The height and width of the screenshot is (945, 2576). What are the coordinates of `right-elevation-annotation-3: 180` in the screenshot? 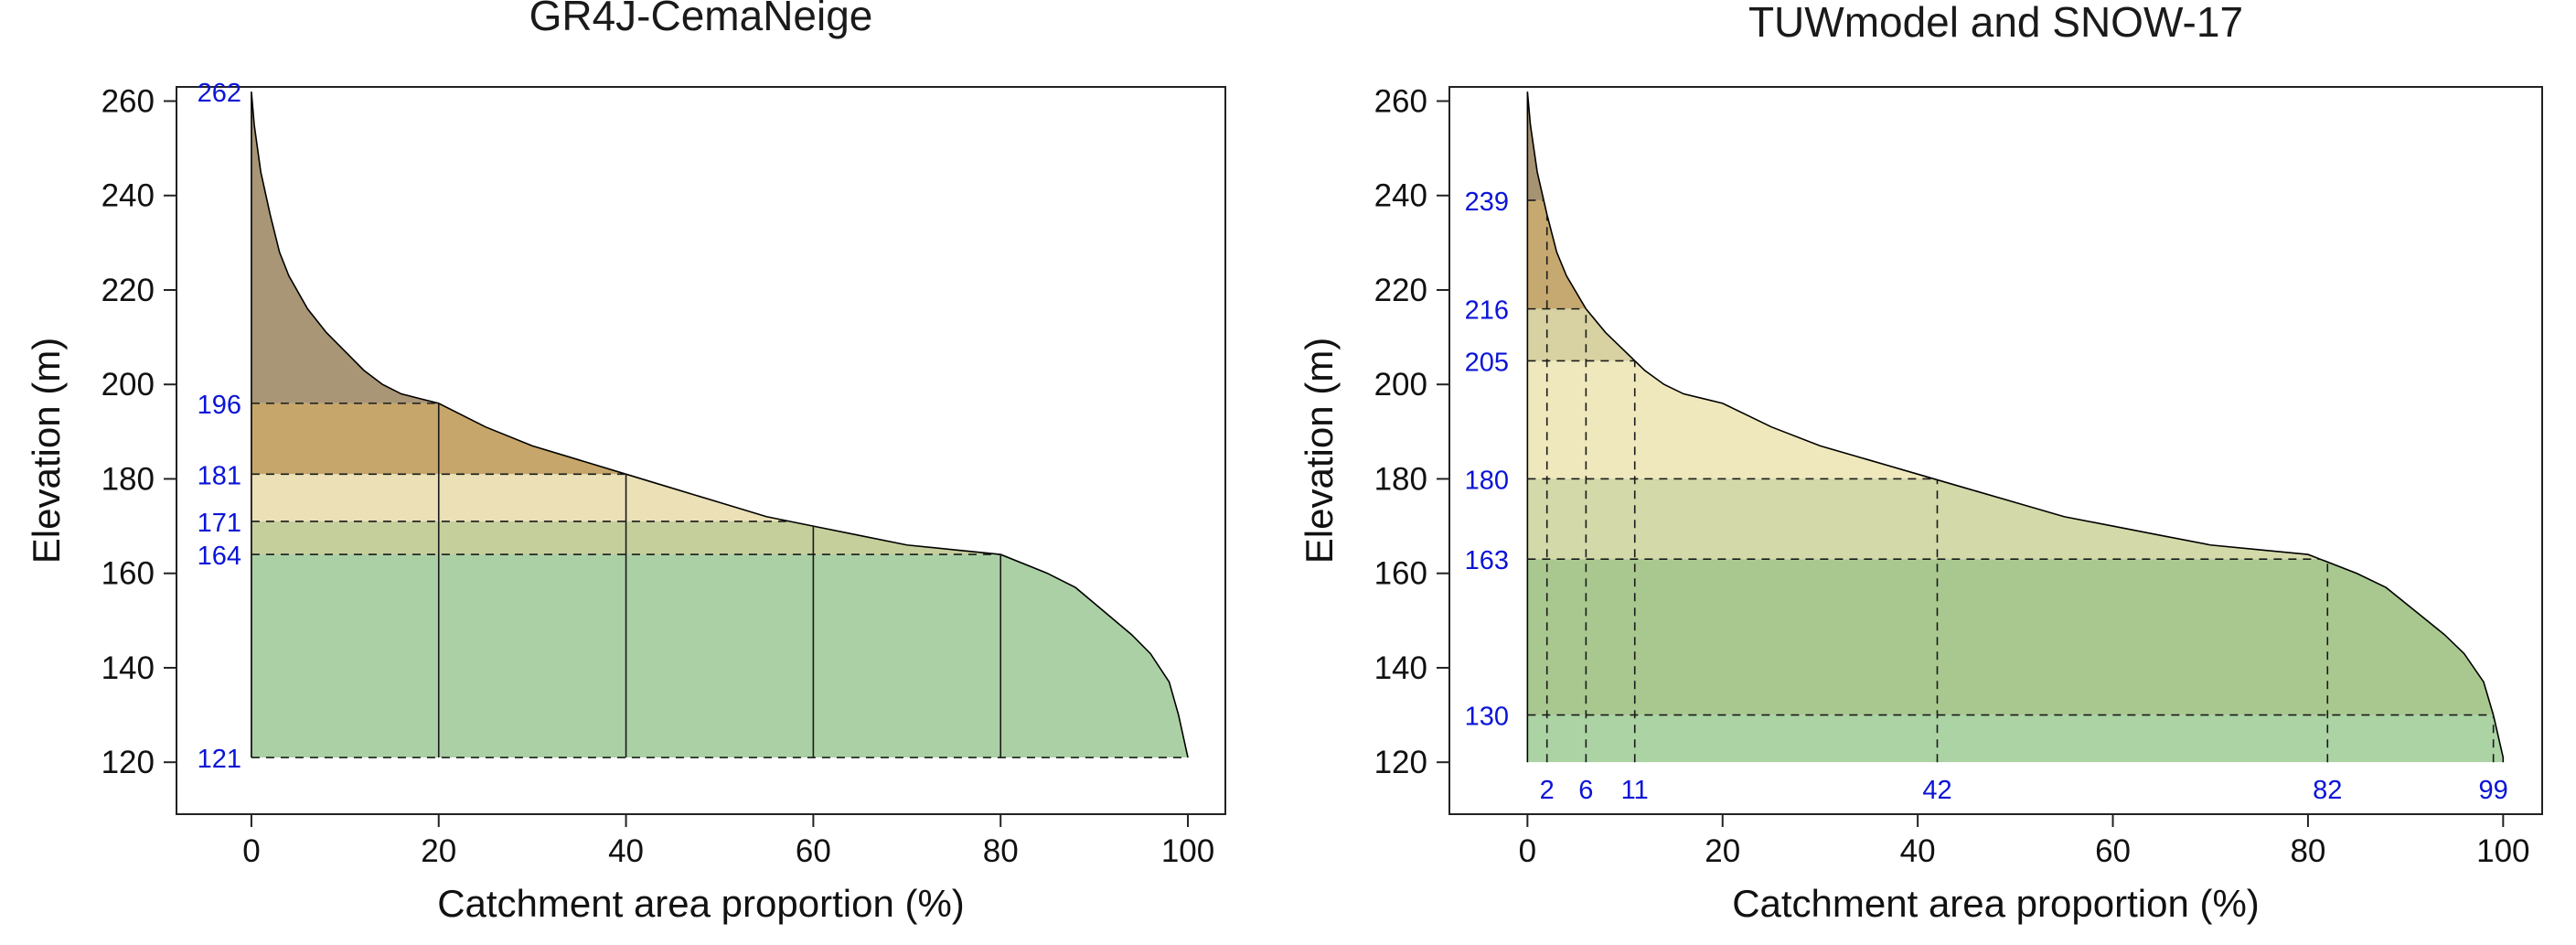 It's located at (1487, 481).